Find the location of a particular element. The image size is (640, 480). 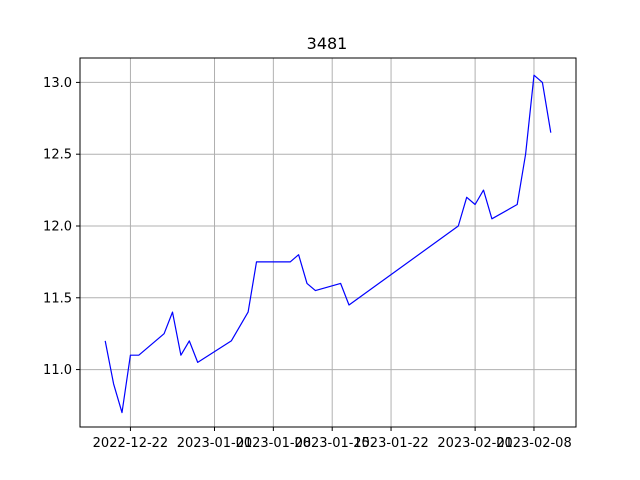

x-tick-label: 2023-02-01 is located at coordinates (475, 443).